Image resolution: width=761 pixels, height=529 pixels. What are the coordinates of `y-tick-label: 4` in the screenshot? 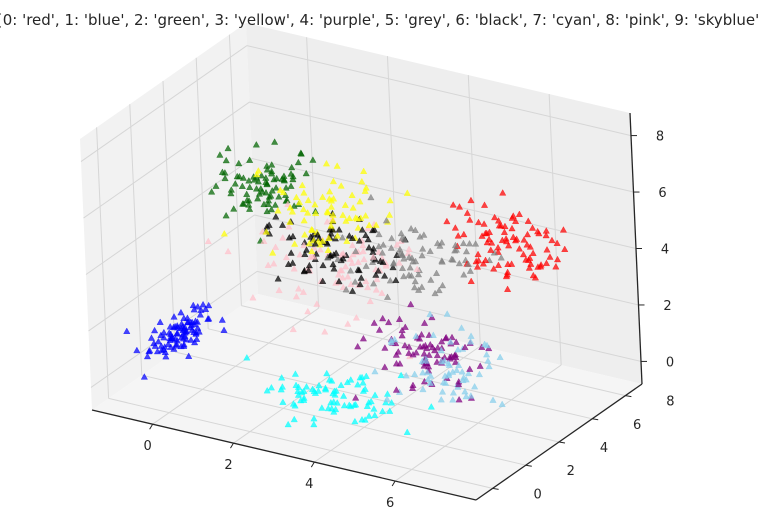 It's located at (604, 448).